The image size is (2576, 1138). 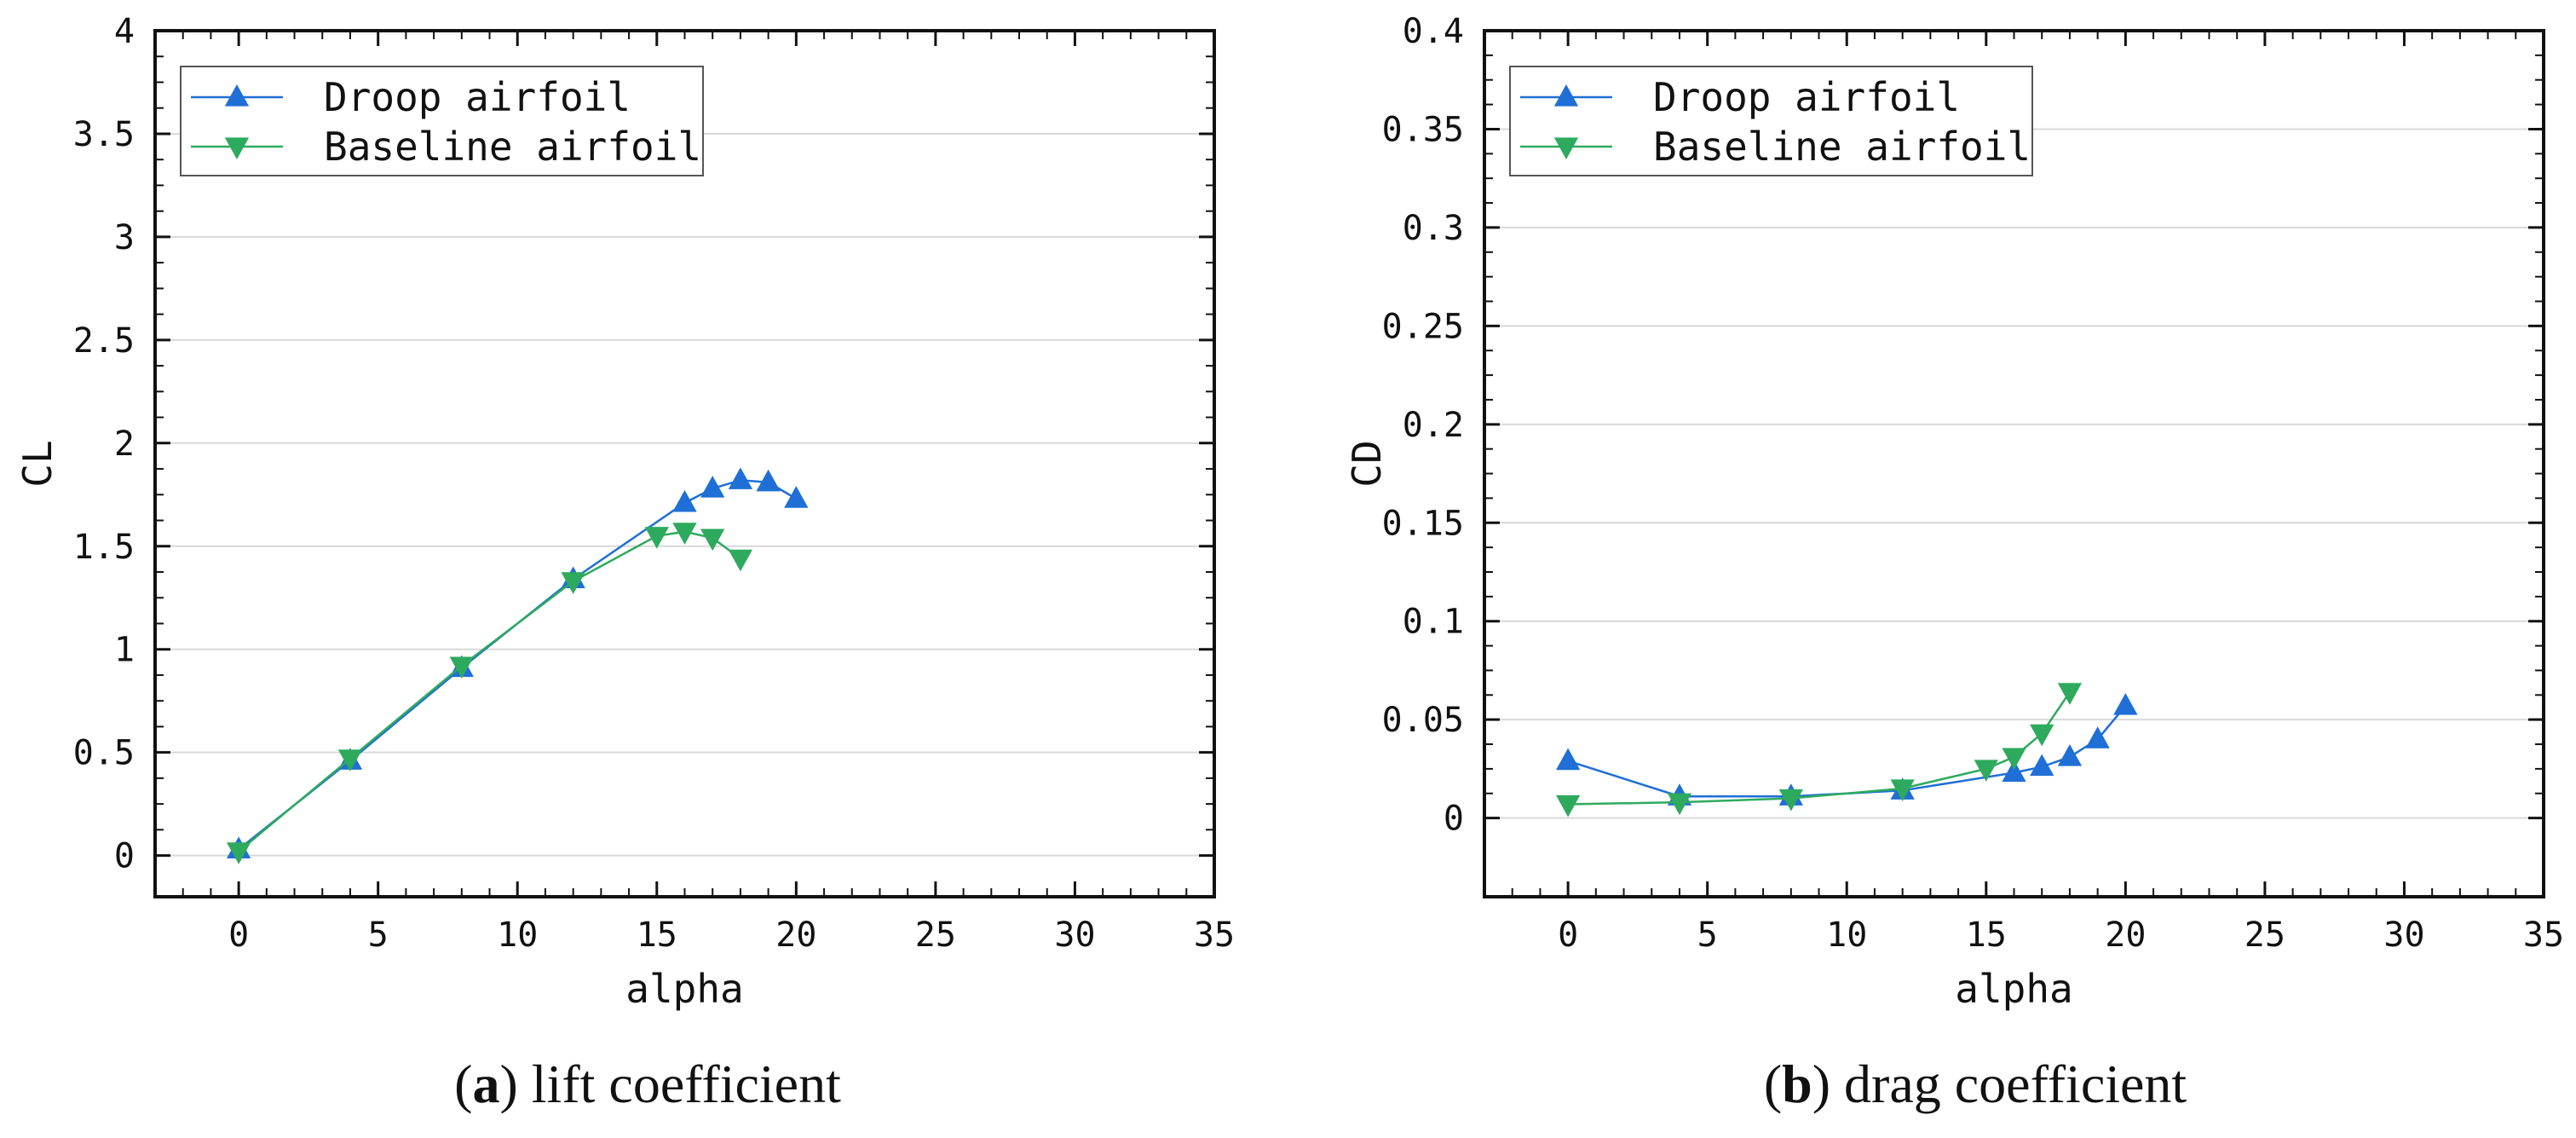 What do you see at coordinates (104, 547) in the screenshot?
I see `y-tick-label: 1.5` at bounding box center [104, 547].